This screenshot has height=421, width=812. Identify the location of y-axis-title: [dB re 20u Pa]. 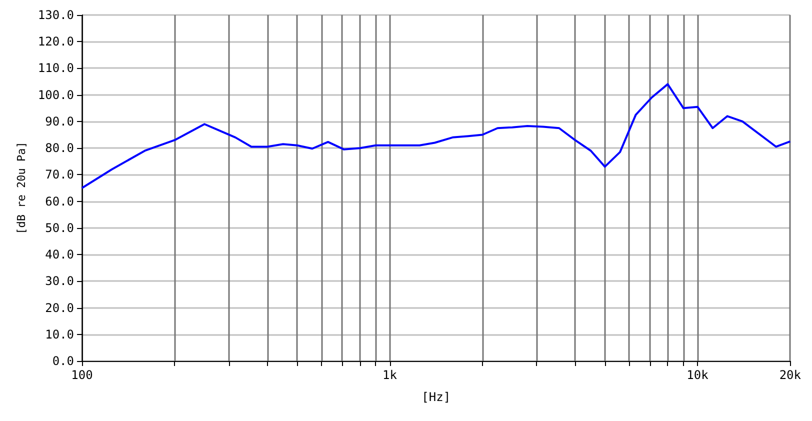
(21, 188).